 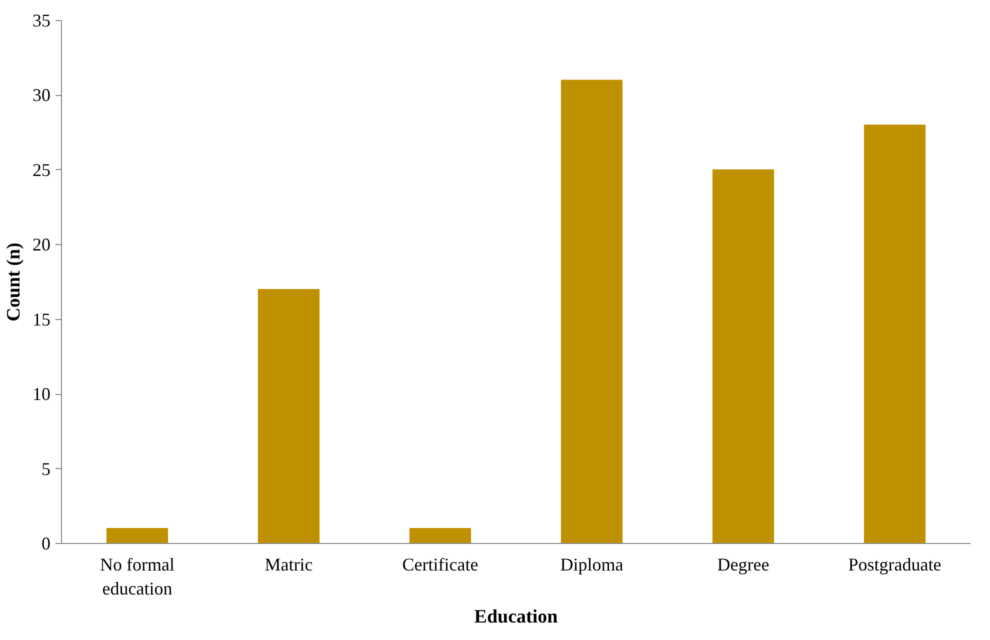 What do you see at coordinates (41, 244) in the screenshot?
I see `y-tick-label: 20` at bounding box center [41, 244].